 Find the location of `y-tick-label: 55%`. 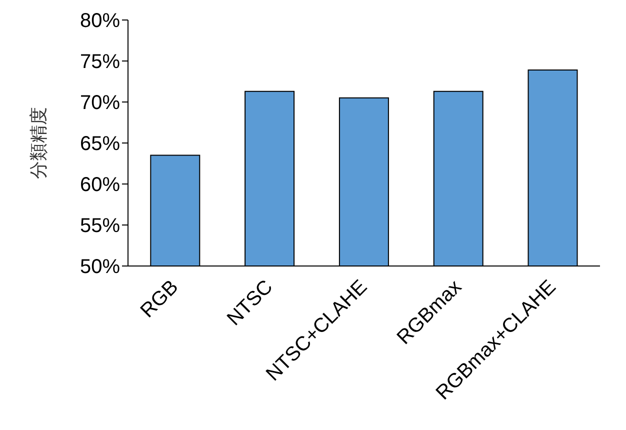

y-tick-label: 55% is located at coordinates (100, 226).